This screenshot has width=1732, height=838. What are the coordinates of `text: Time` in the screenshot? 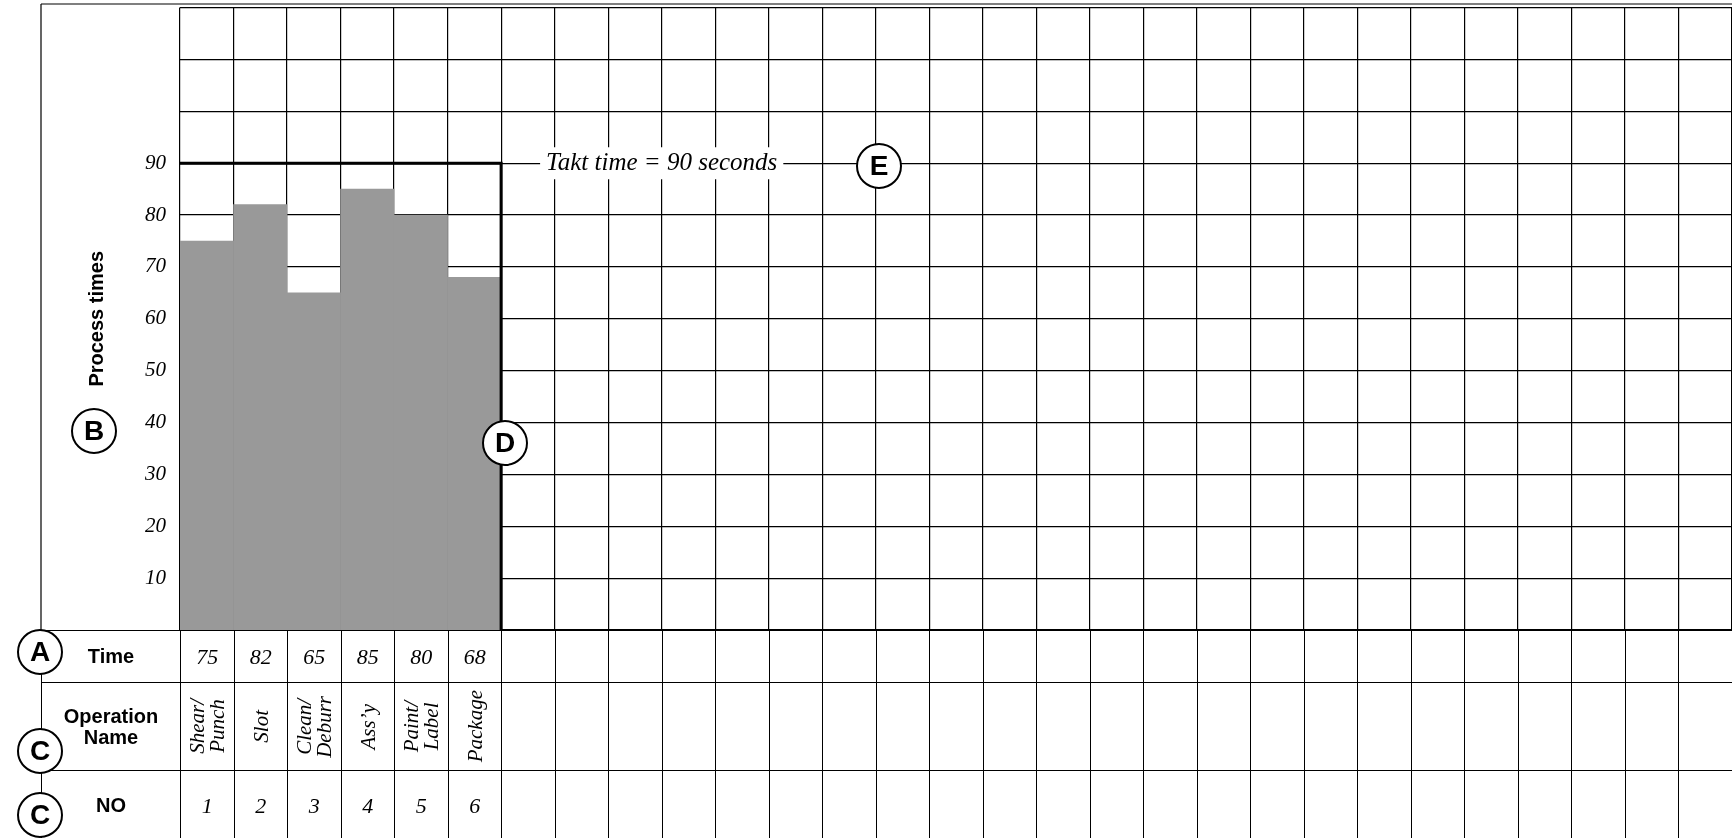 It's located at (111, 656).